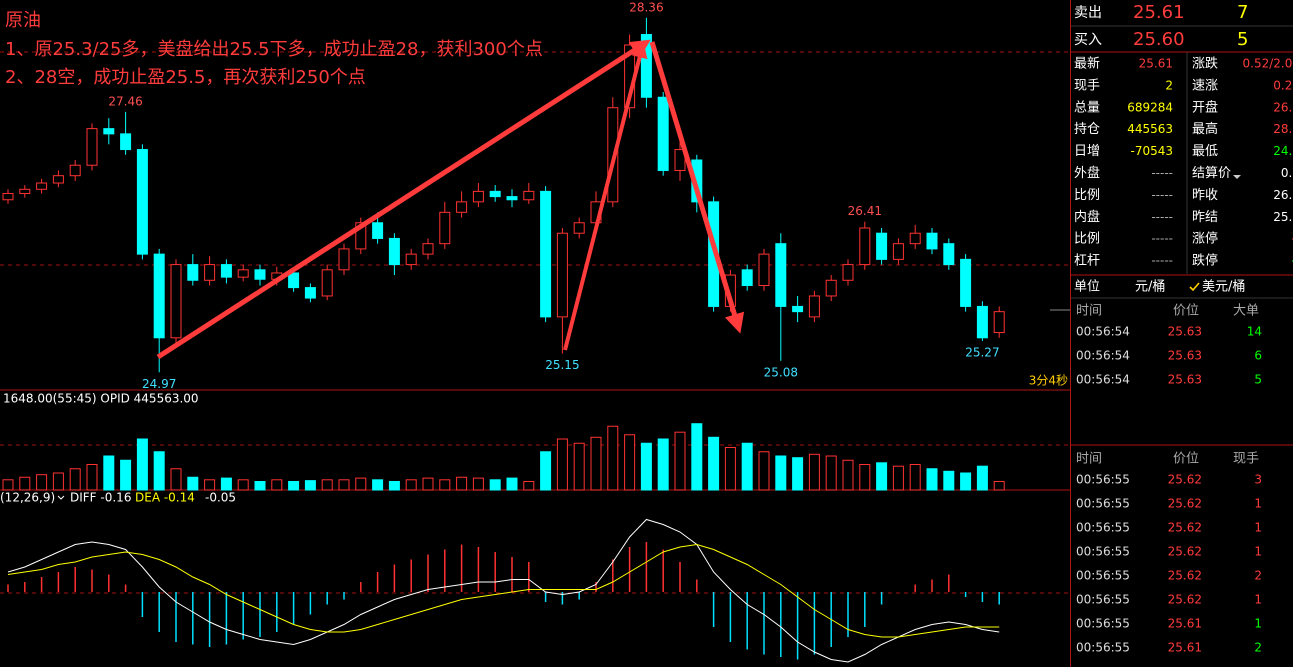 This screenshot has height=667, width=1293. Describe the element at coordinates (1087, 129) in the screenshot. I see `field-label: 持仓` at that location.